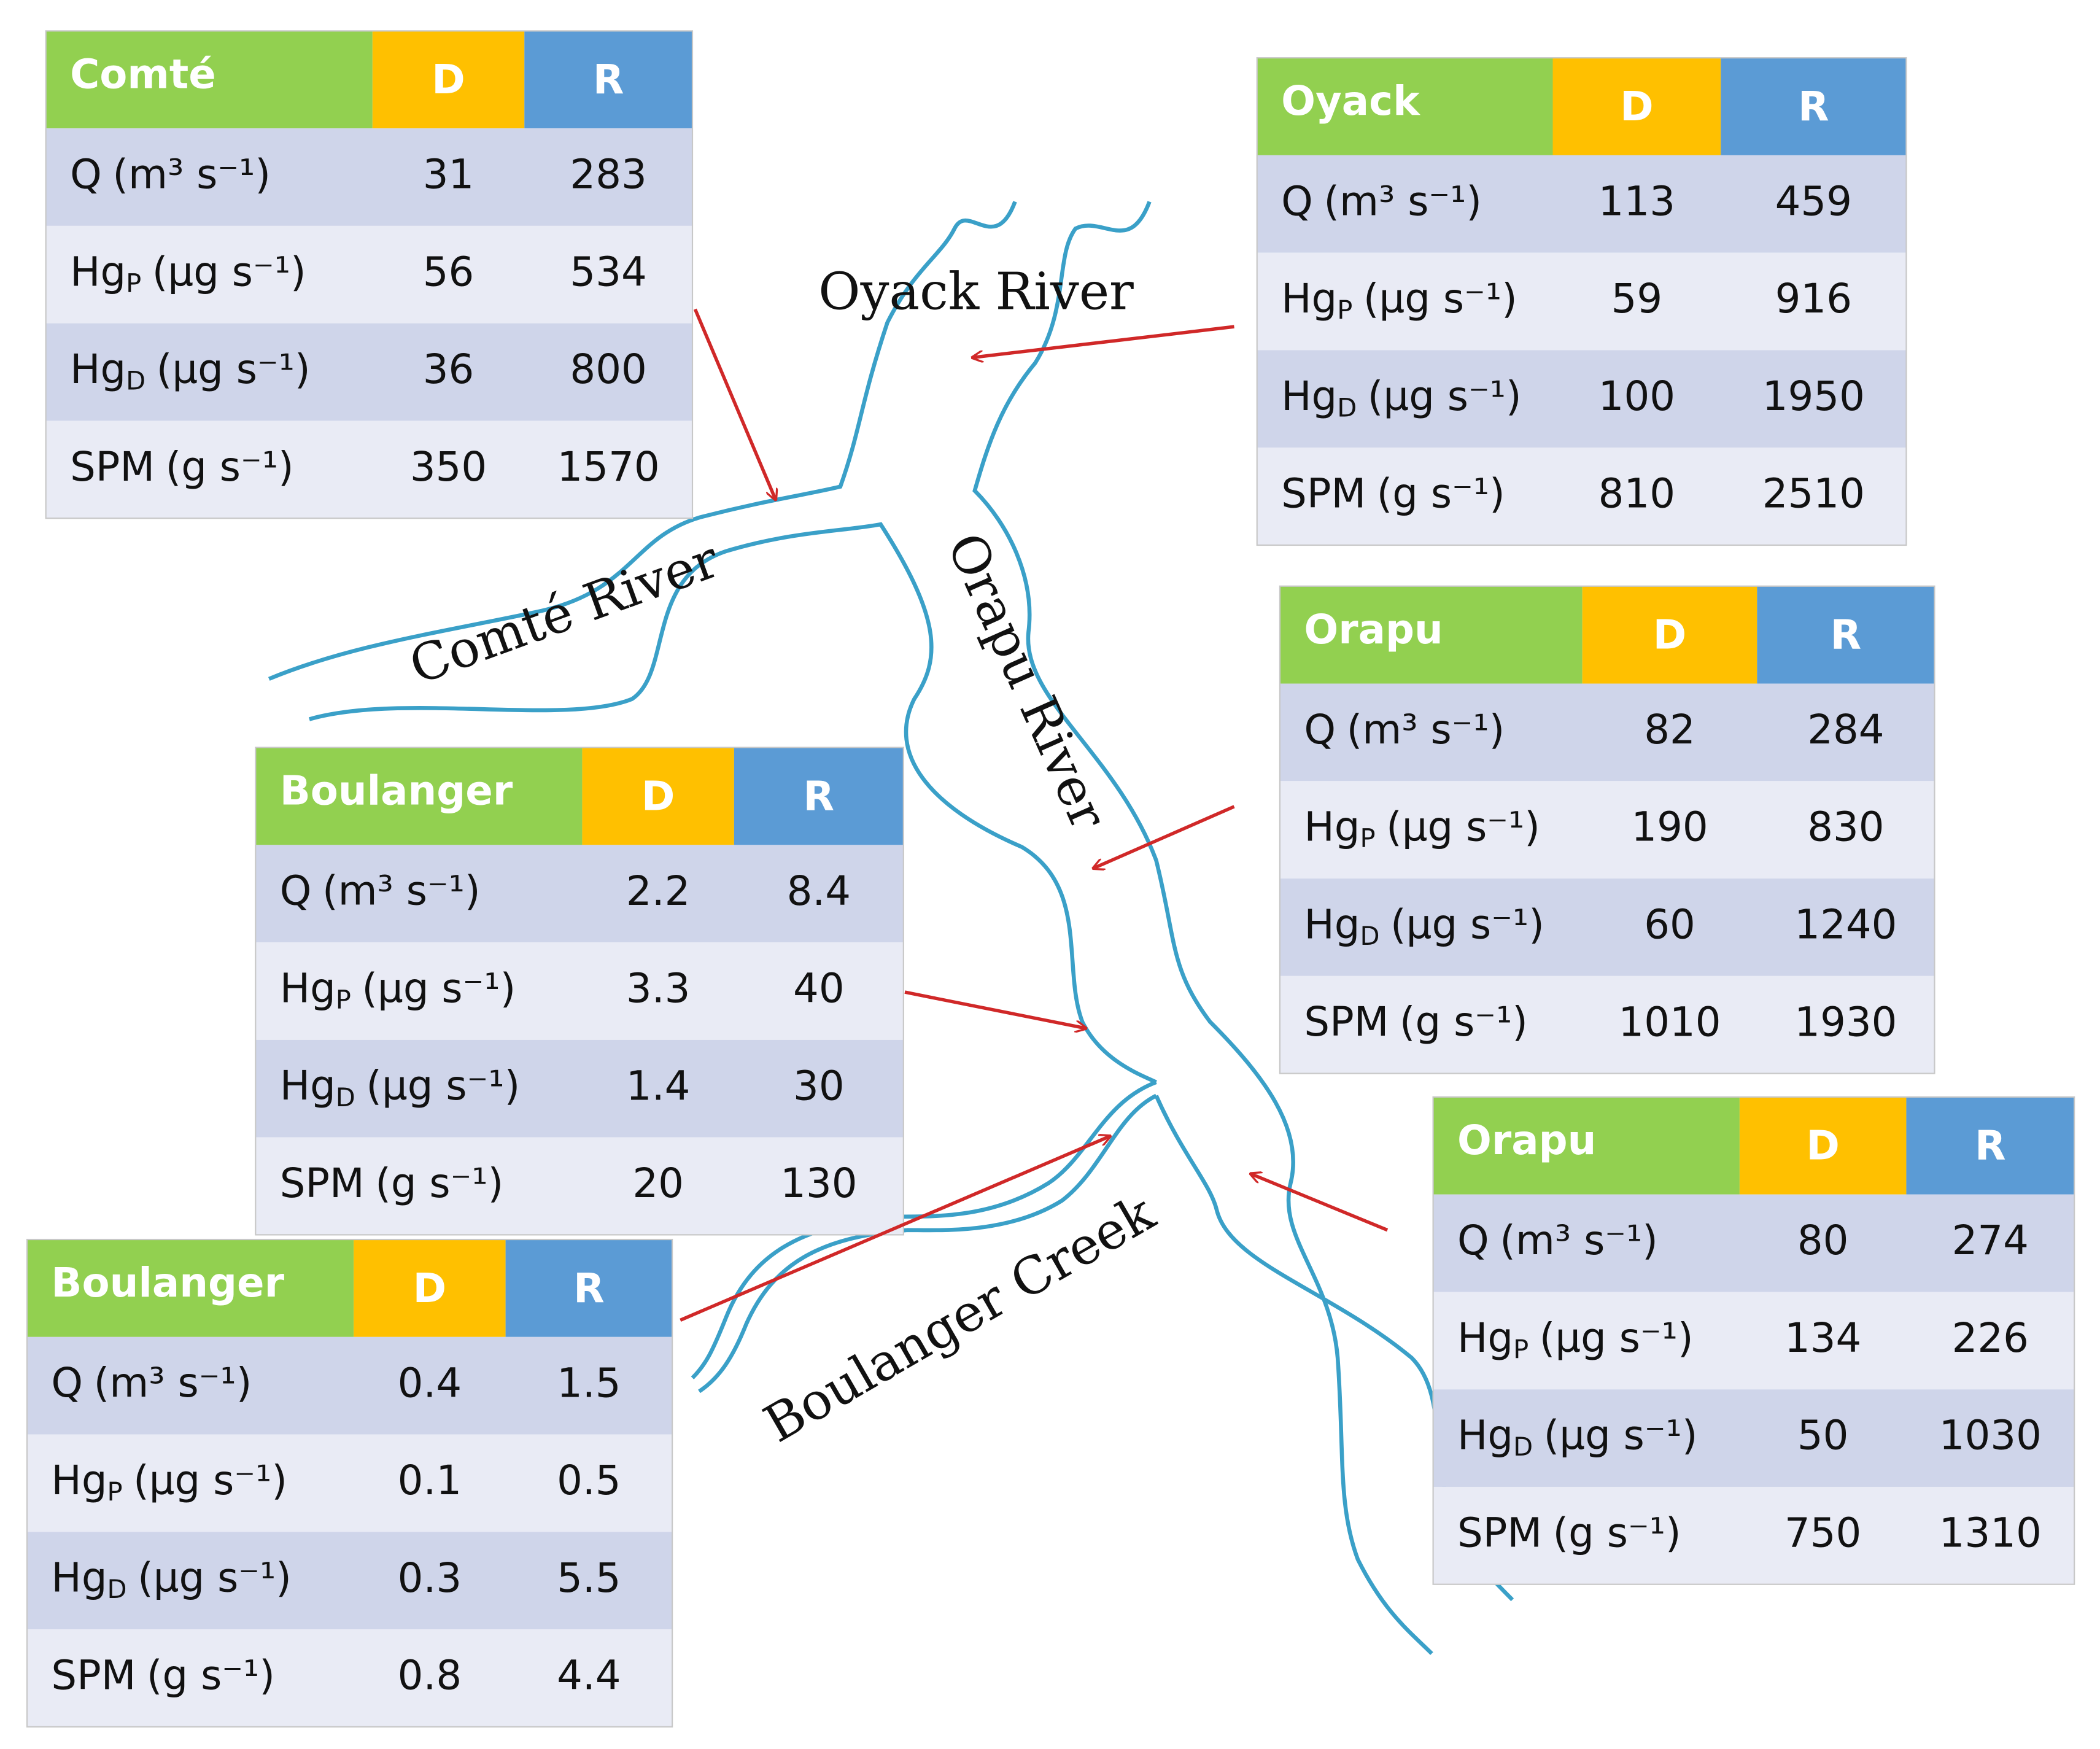 Image resolution: width=2100 pixels, height=1749 pixels. I want to click on table-value: 3.3, so click(658, 989).